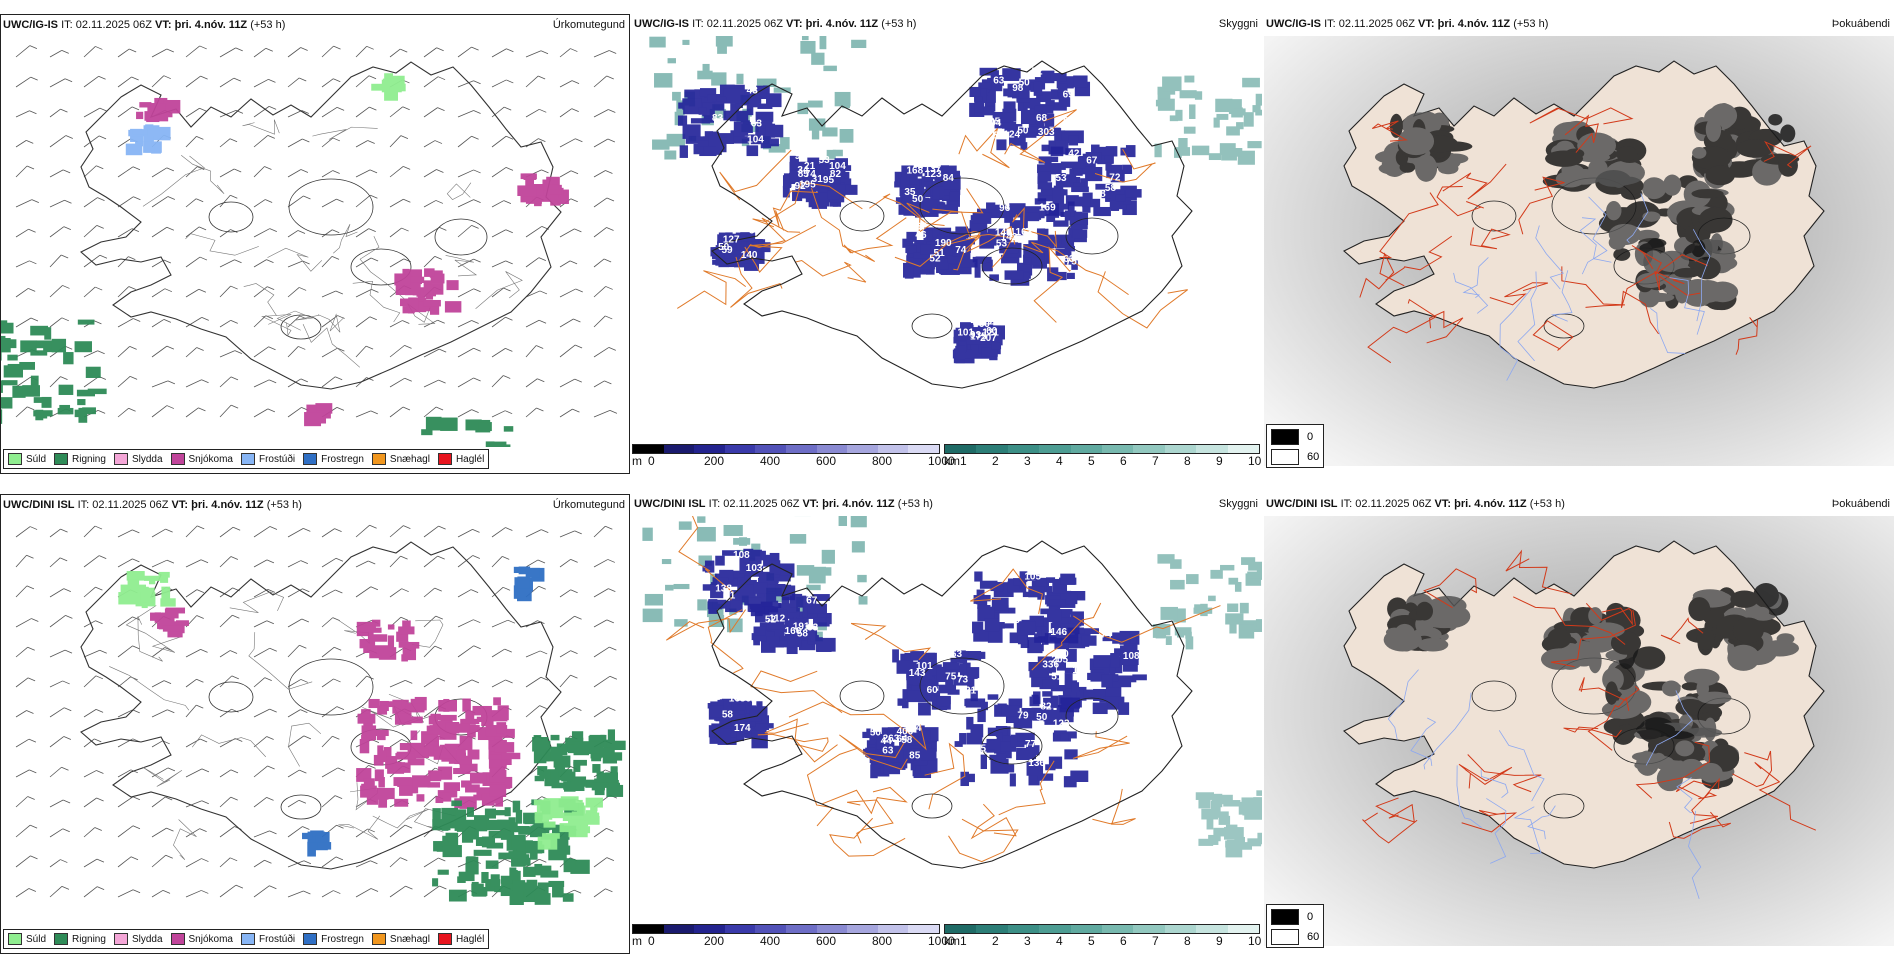  What do you see at coordinates (992, 331) in the screenshot?
I see `ceiling-value-label: 60` at bounding box center [992, 331].